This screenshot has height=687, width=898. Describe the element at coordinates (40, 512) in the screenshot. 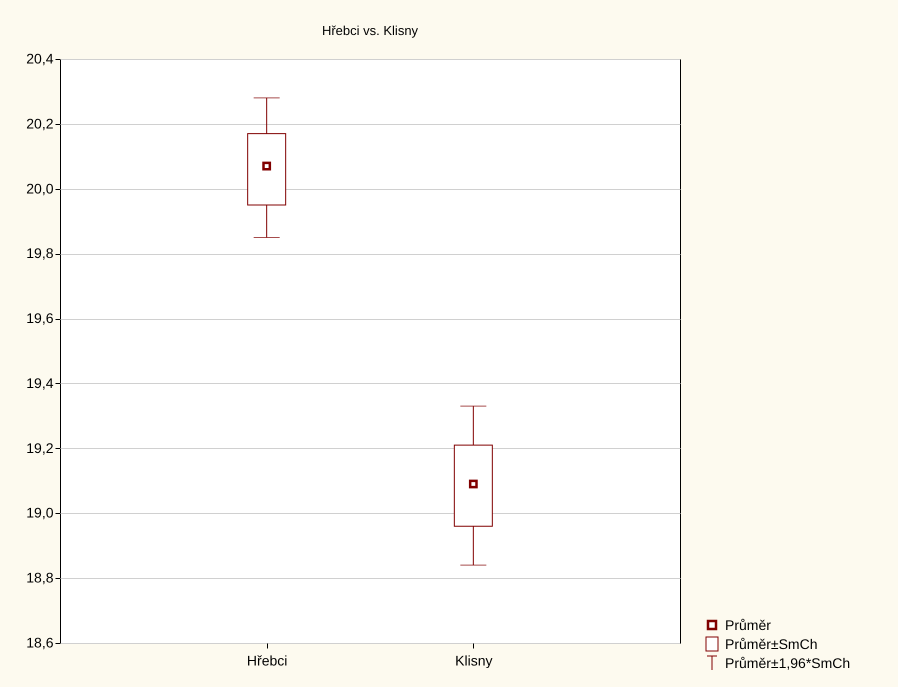

I see `y-tick-label: 19,0` at that location.